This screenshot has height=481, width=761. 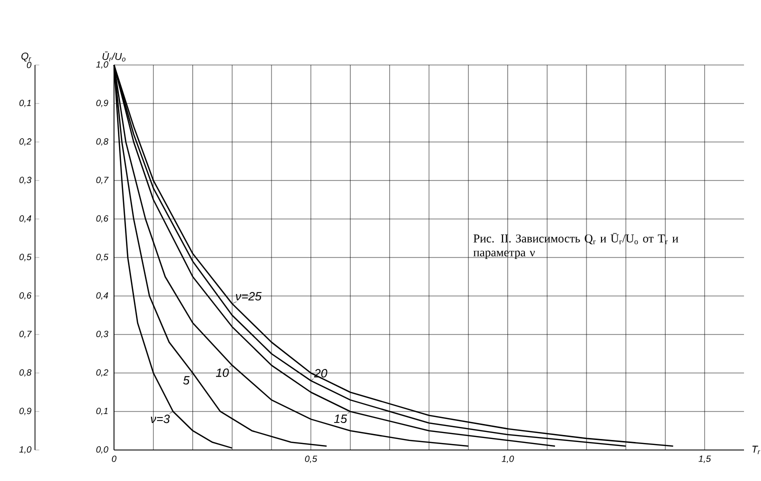 I want to click on y2-tick-label: 0,4, so click(x=25, y=219).